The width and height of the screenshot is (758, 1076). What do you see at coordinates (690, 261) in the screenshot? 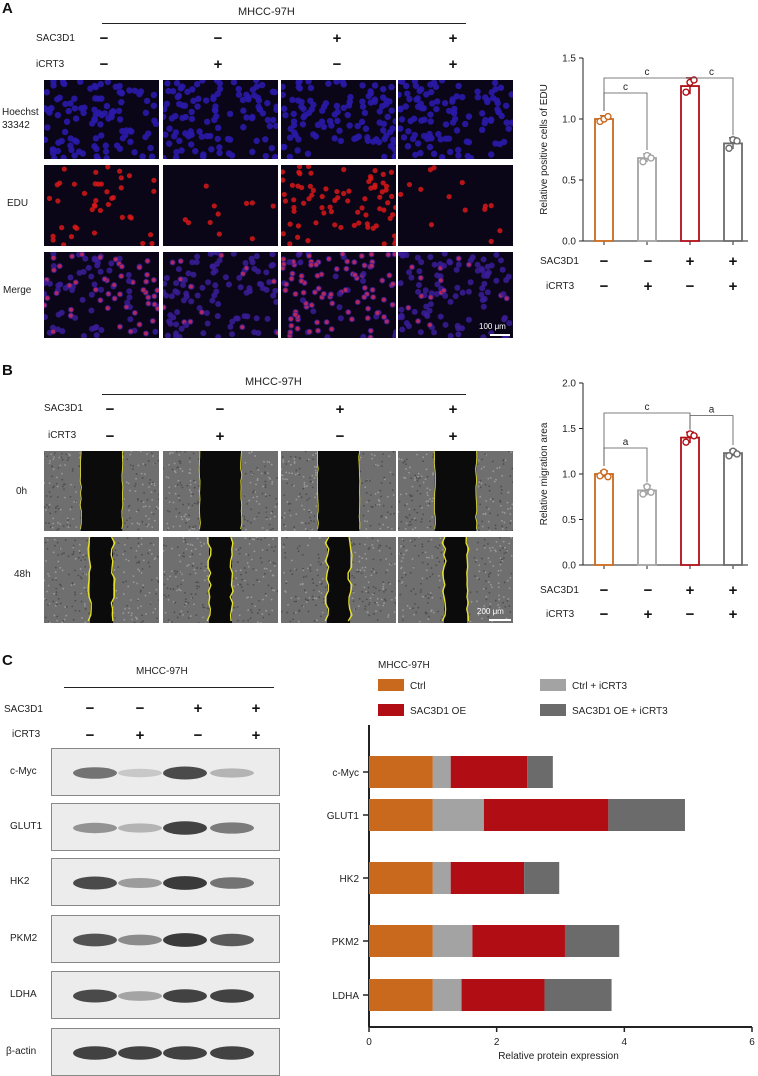
I see `chart-a-sac-sign: +` at bounding box center [690, 261].